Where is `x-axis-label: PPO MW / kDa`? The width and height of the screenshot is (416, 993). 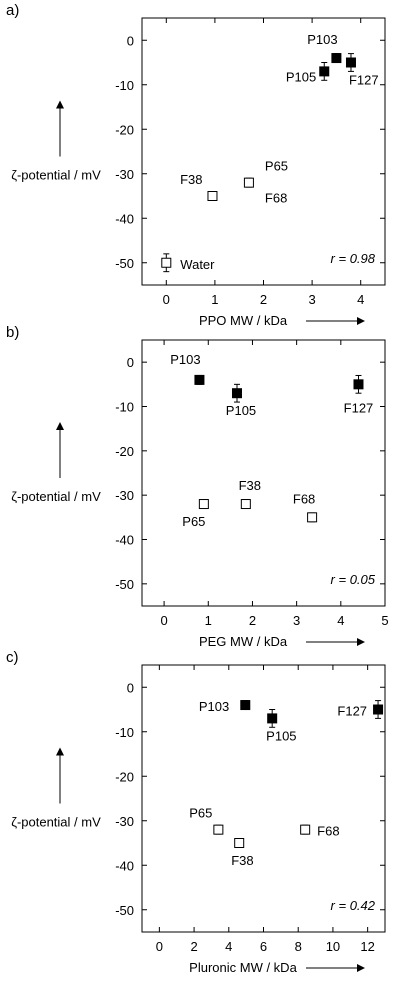 x-axis-label: PPO MW / kDa is located at coordinates (243, 320).